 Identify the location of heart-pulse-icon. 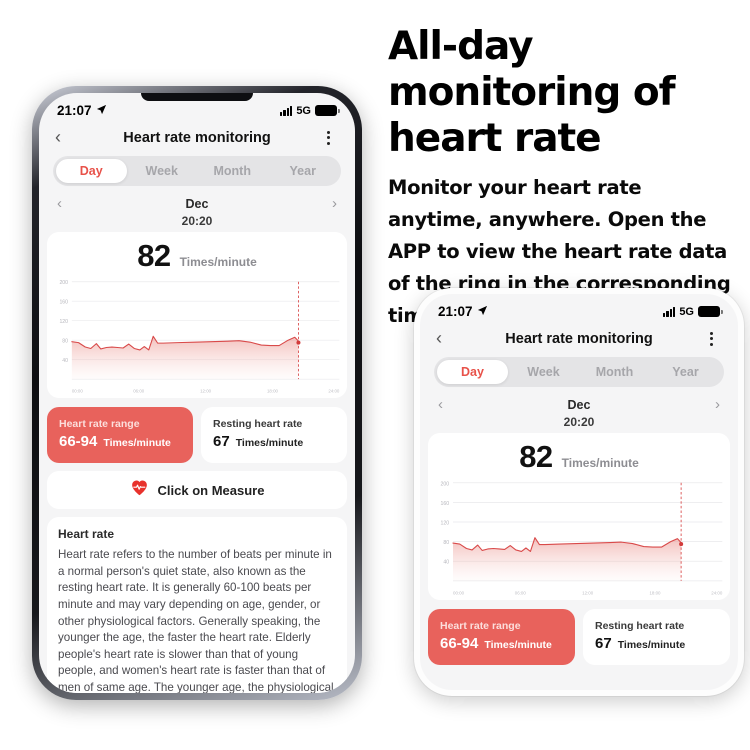
(139, 490).